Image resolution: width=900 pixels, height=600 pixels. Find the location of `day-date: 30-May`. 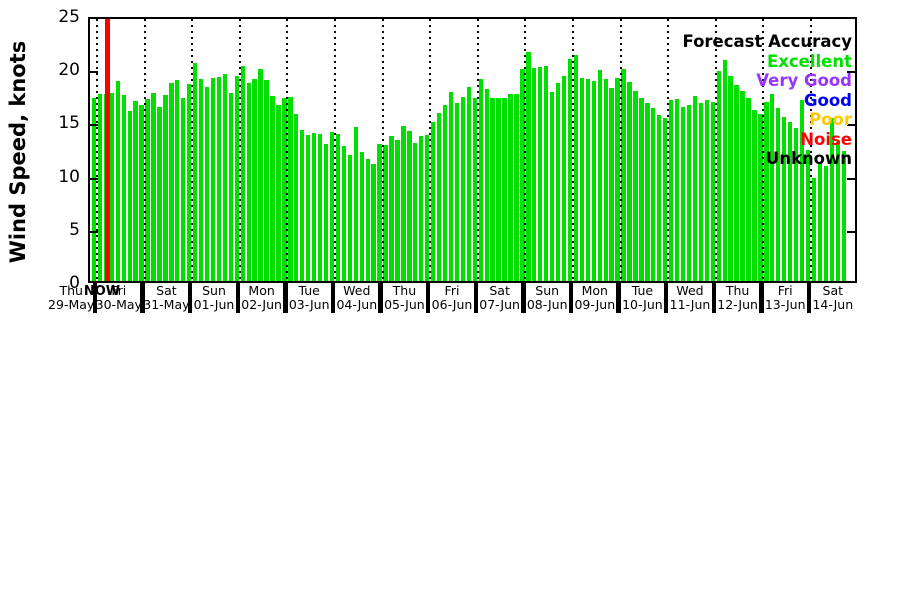

day-date: 30-May is located at coordinates (118, 304).